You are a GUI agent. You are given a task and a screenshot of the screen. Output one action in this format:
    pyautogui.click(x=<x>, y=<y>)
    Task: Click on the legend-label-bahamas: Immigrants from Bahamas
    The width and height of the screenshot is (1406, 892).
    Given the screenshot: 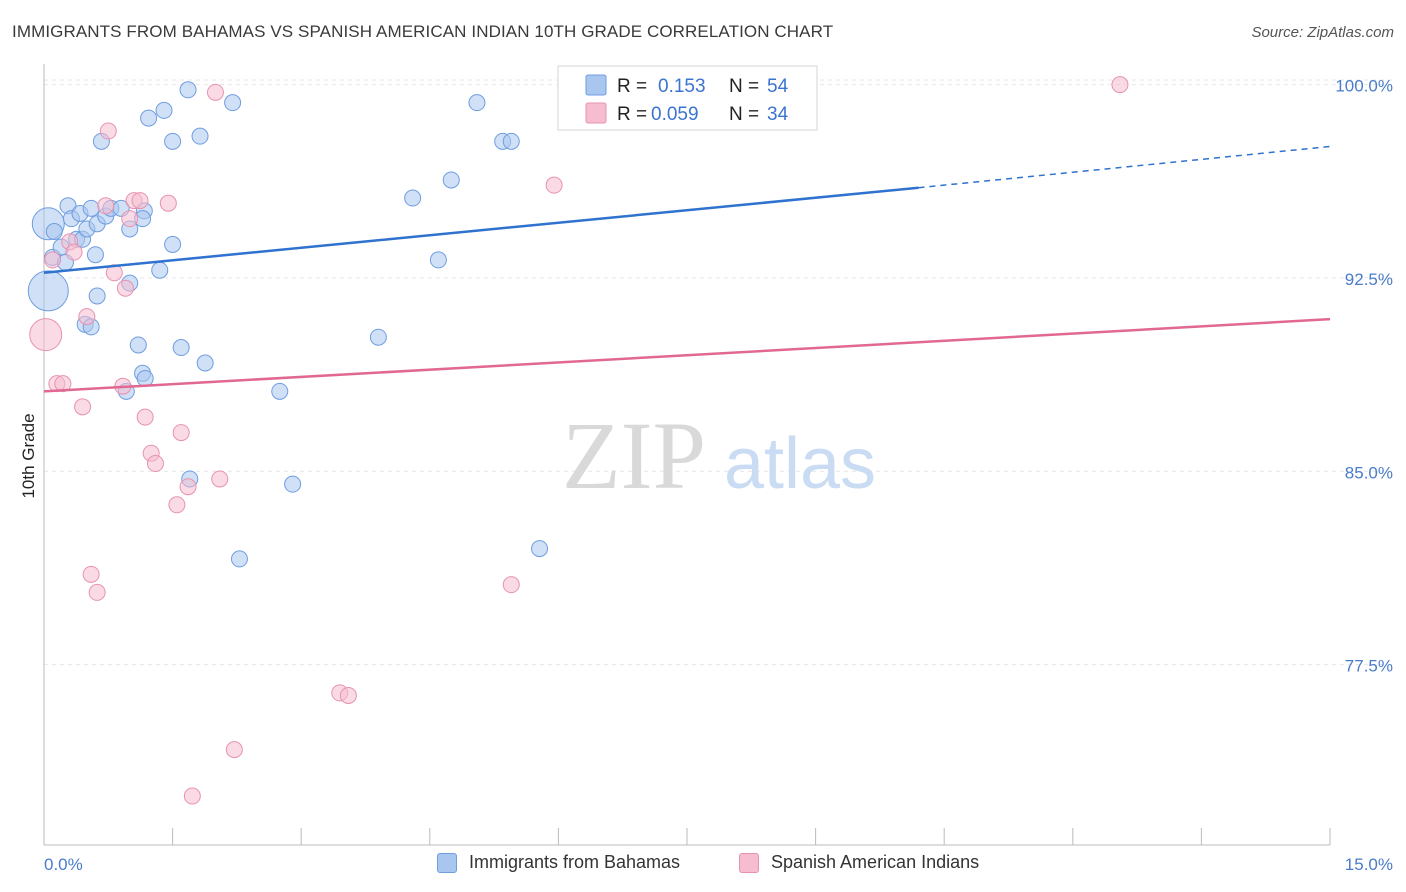 What is the action you would take?
    pyautogui.click(x=575, y=862)
    